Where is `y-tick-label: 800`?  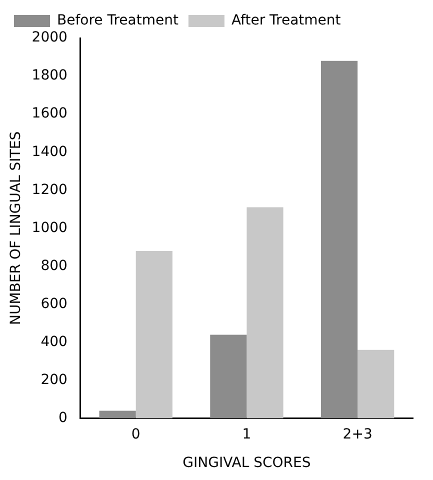
y-tick-label: 800 is located at coordinates (54, 266).